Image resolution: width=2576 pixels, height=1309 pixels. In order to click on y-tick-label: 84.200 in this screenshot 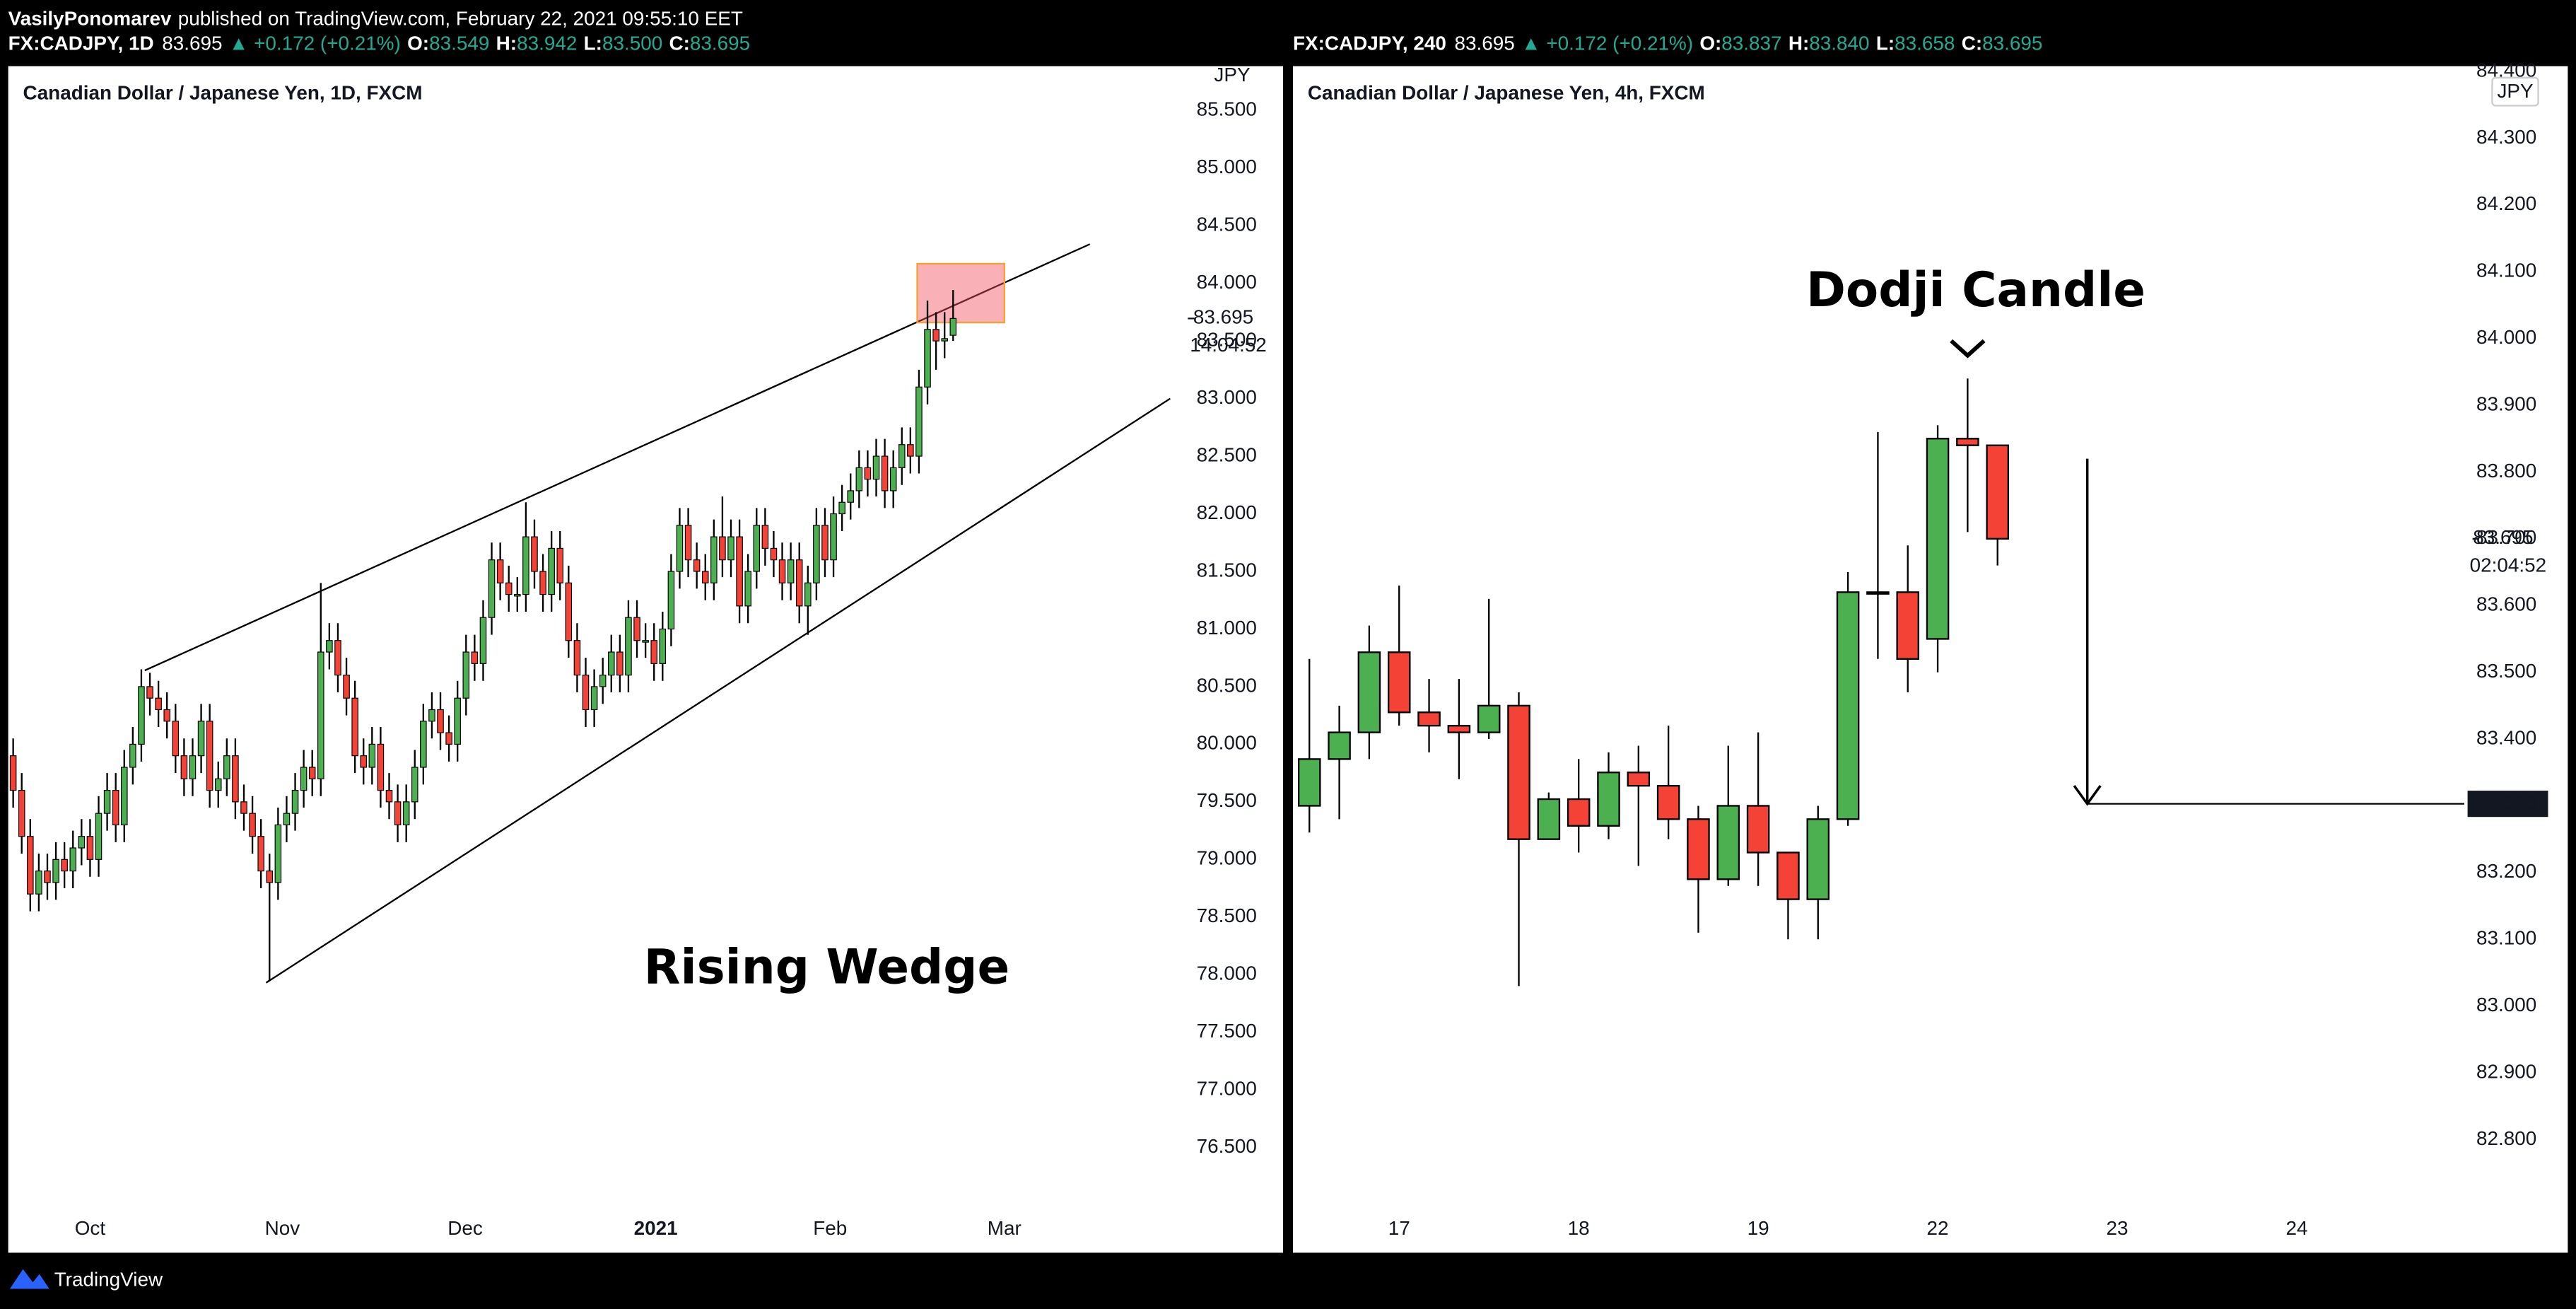, I will do `click(2506, 203)`.